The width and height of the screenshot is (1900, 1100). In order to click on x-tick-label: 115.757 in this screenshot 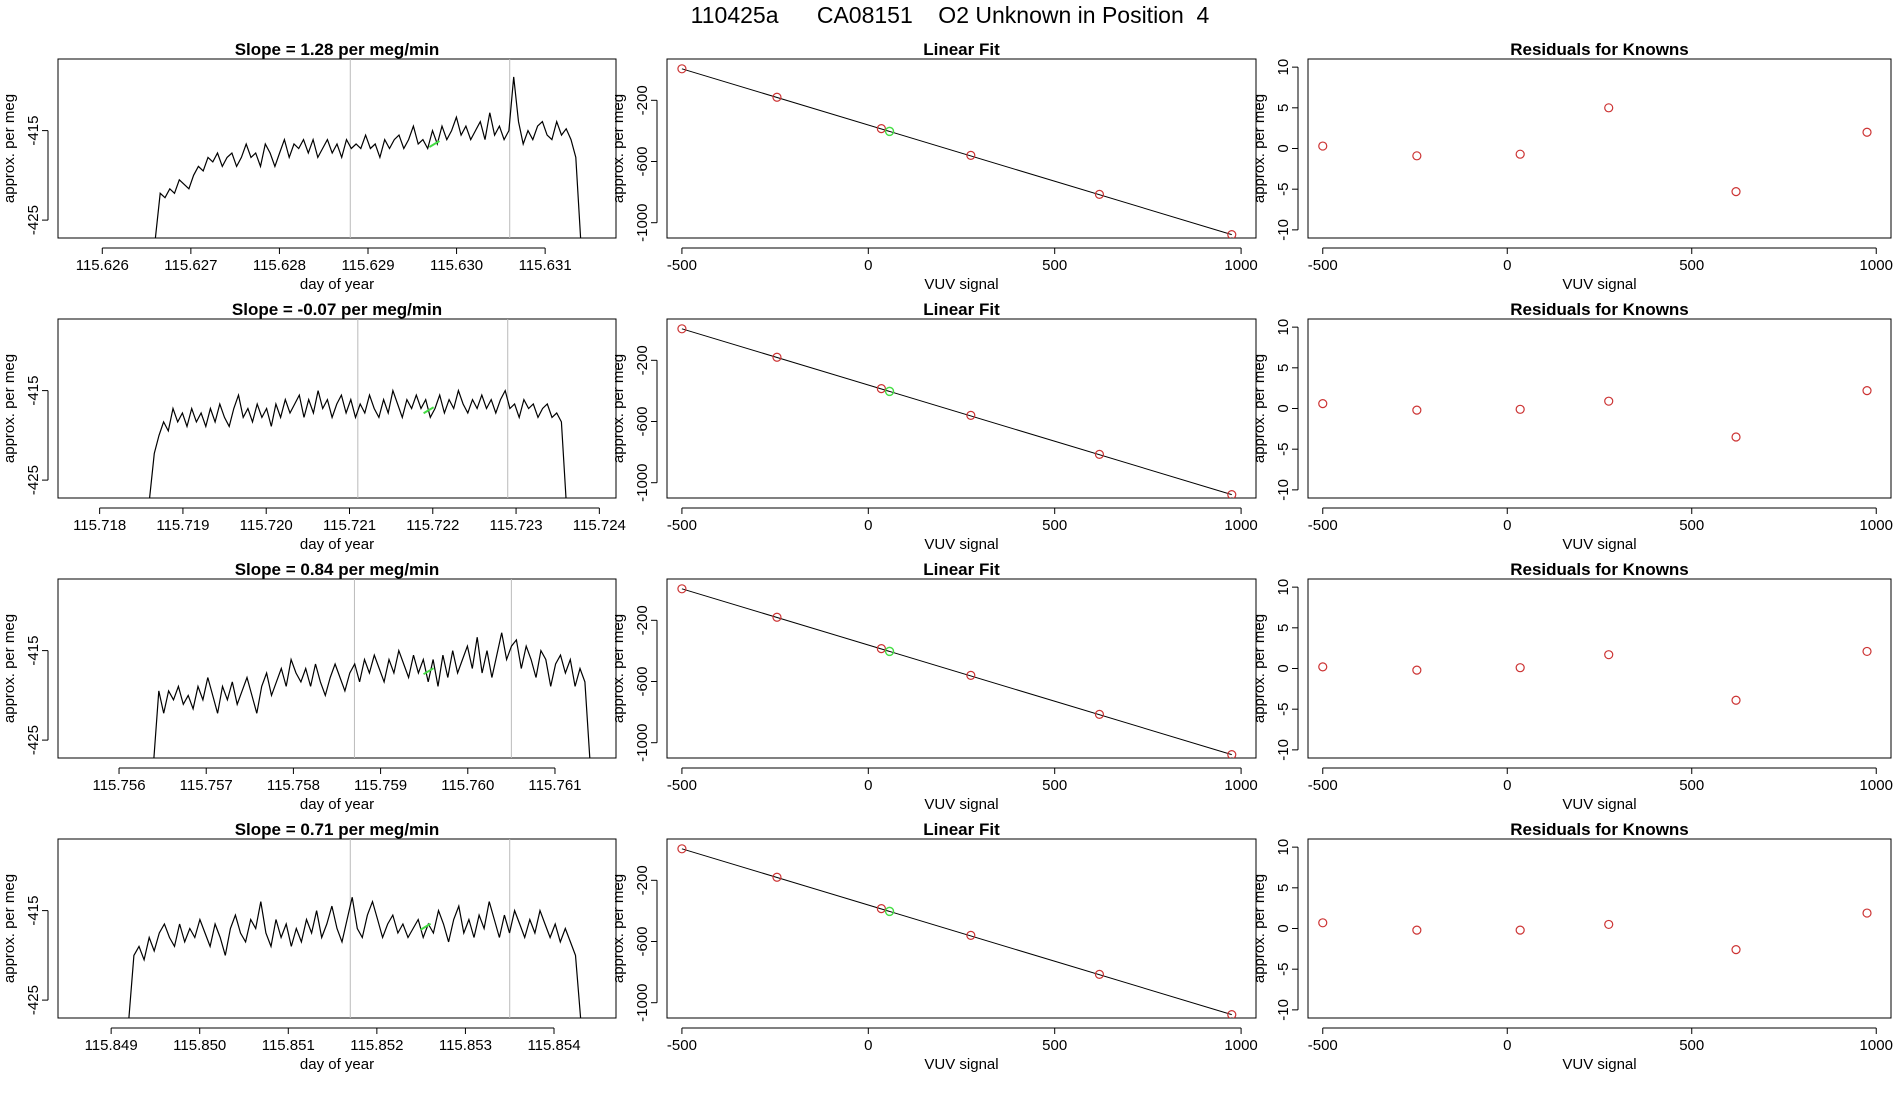, I will do `click(206, 785)`.